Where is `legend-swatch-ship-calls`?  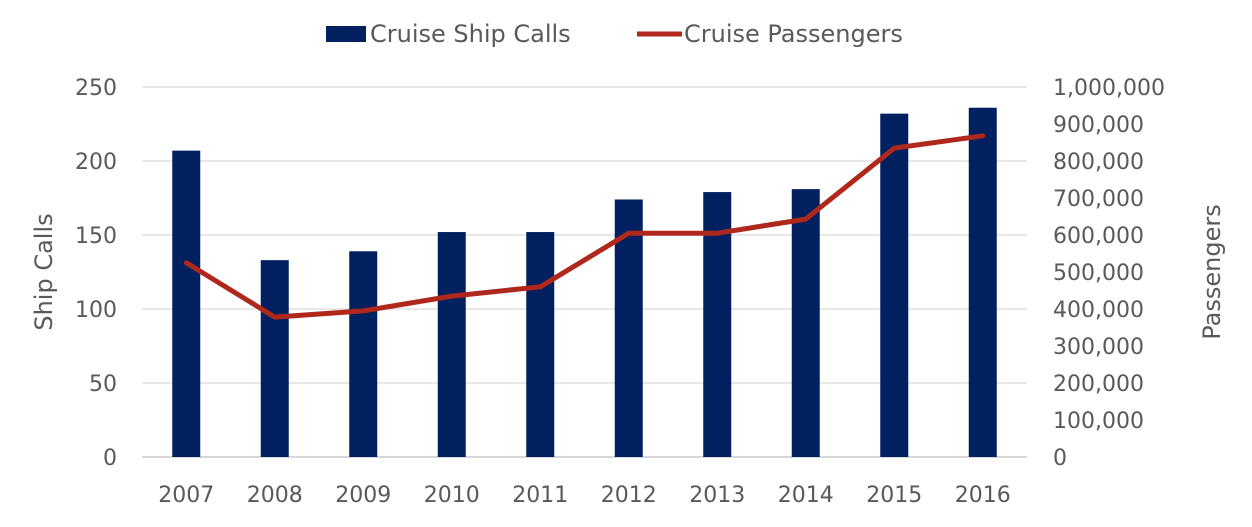 legend-swatch-ship-calls is located at coordinates (346, 34).